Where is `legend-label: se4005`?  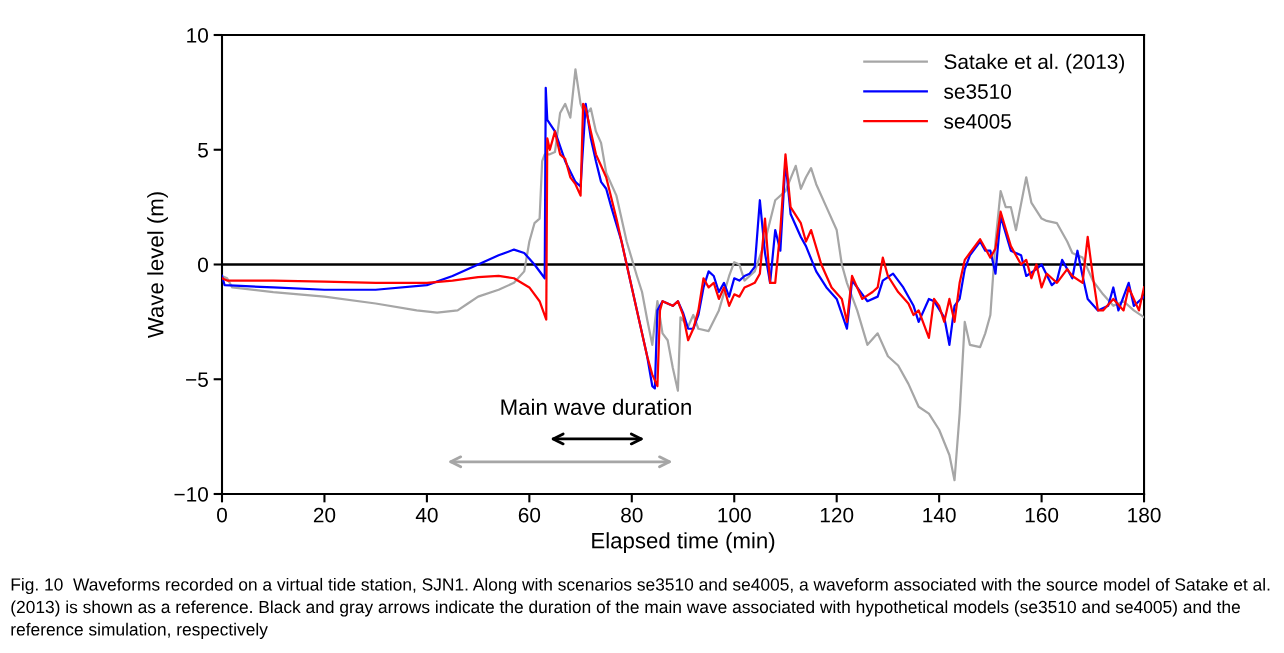
legend-label: se4005 is located at coordinates (977, 121).